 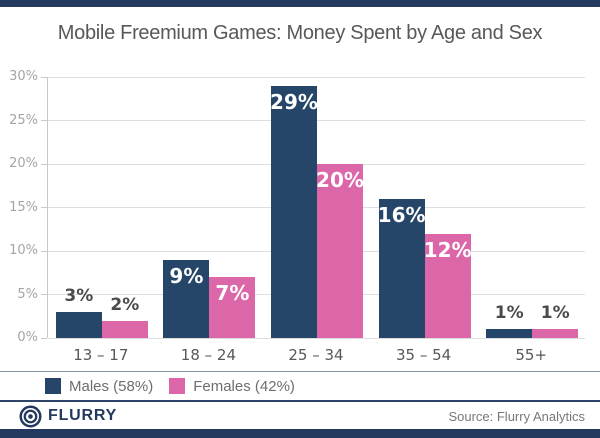 I want to click on bar-males-55+: 1%, so click(x=509, y=320).